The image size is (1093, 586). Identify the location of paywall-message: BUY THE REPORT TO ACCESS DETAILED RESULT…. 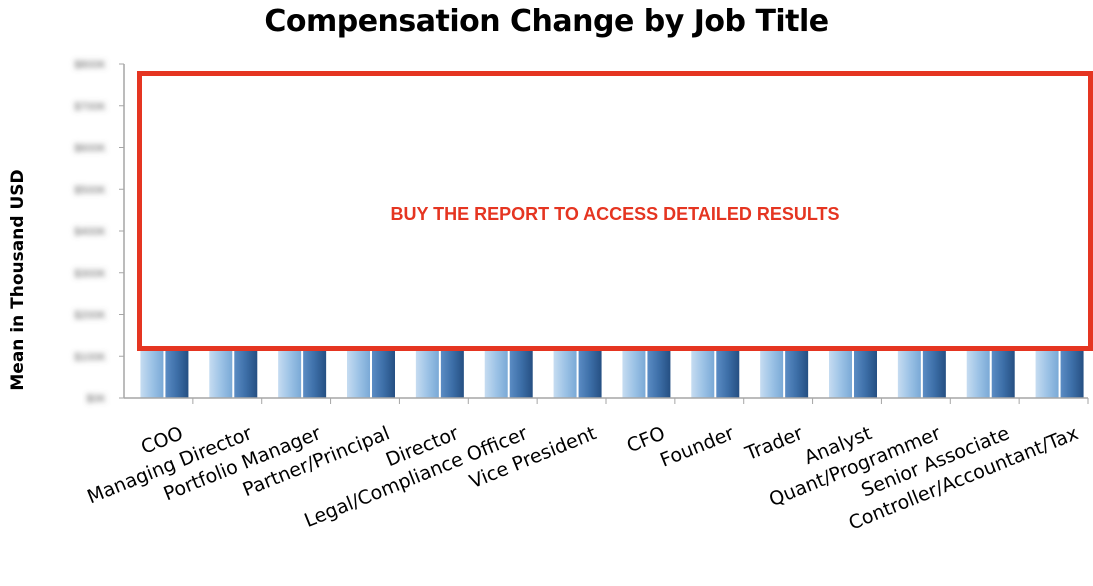
(615, 214).